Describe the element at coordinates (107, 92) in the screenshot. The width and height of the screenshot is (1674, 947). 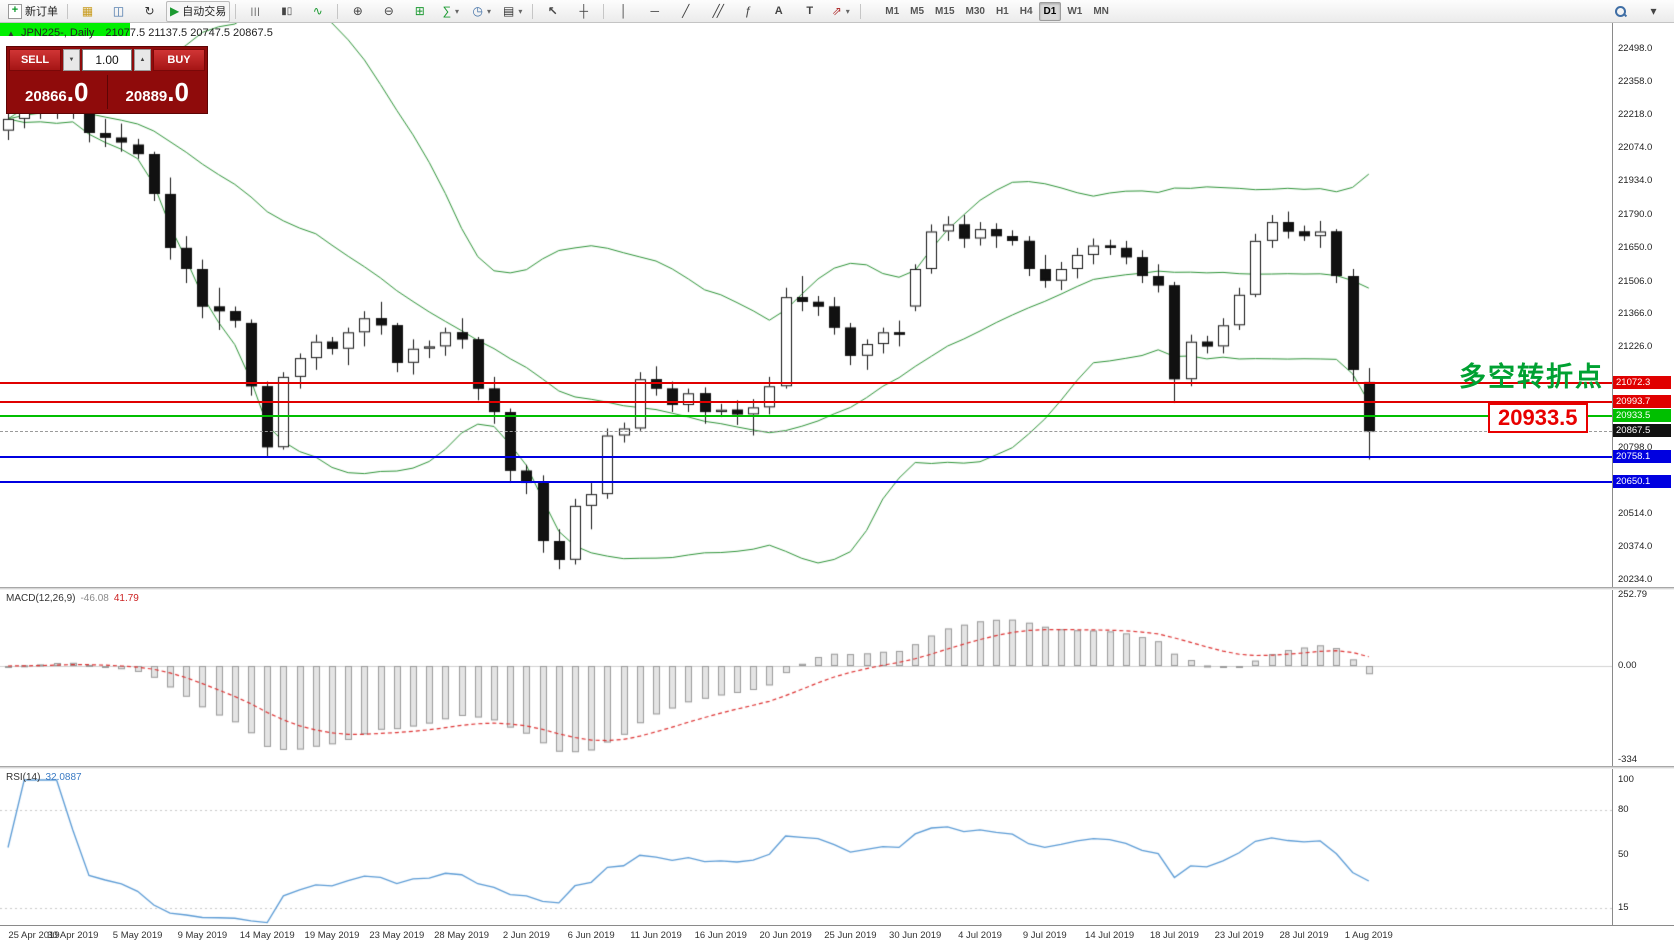
I see `price-divider` at that location.